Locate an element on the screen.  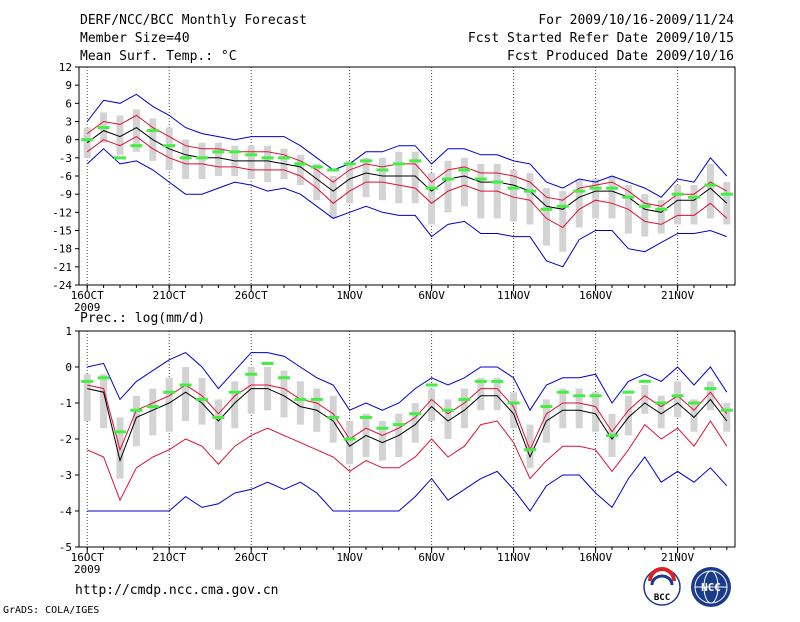
x-tick-label: 26OCT is located at coordinates (251, 295).